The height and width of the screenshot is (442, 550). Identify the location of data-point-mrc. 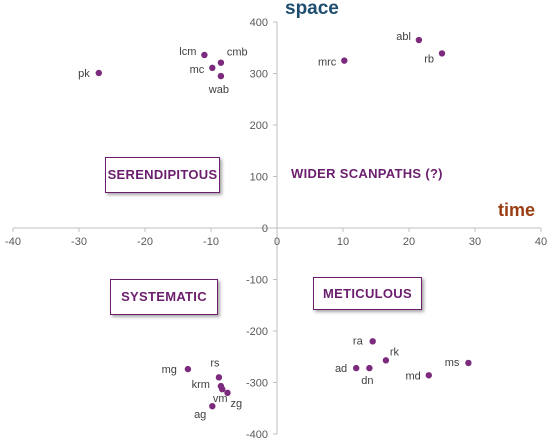
(344, 60).